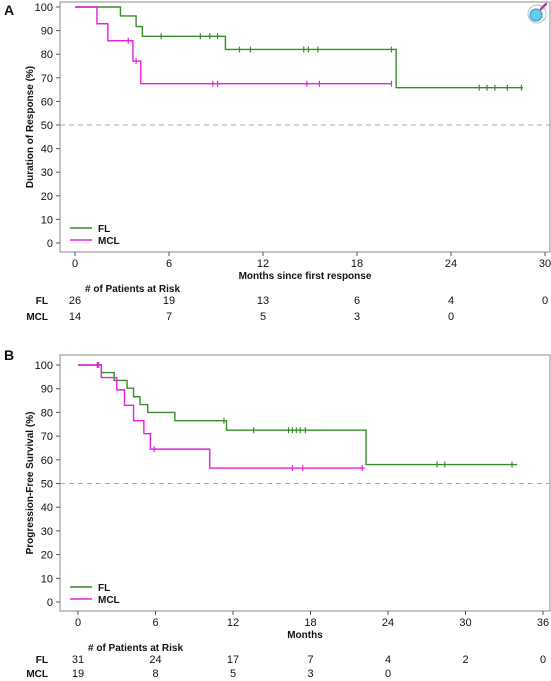  What do you see at coordinates (78, 660) in the screenshot?
I see `risk-count: 31` at bounding box center [78, 660].